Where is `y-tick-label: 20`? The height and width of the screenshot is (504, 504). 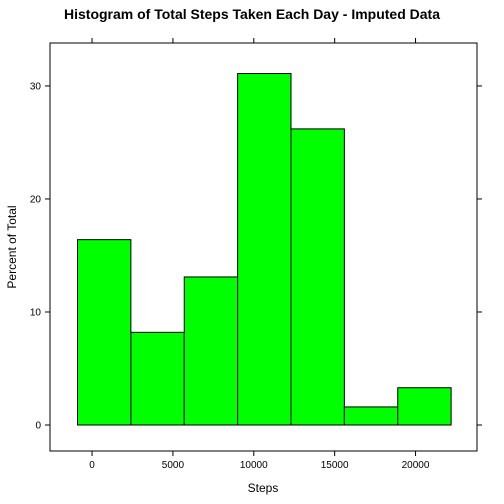
y-tick-label: 20 is located at coordinates (36, 199).